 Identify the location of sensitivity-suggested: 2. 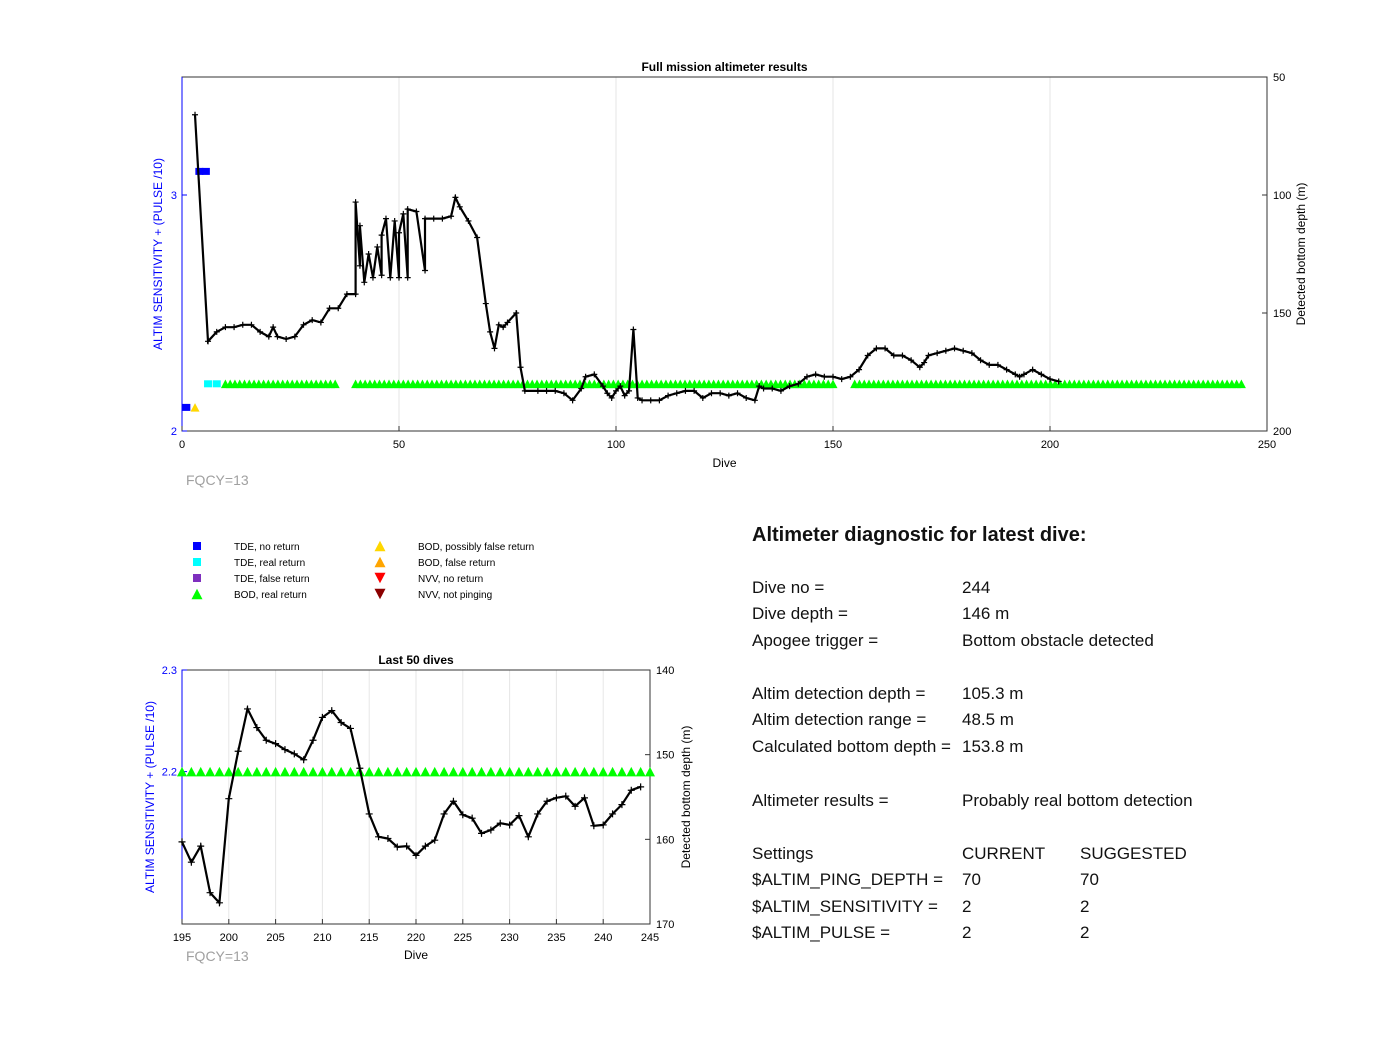
(1085, 906).